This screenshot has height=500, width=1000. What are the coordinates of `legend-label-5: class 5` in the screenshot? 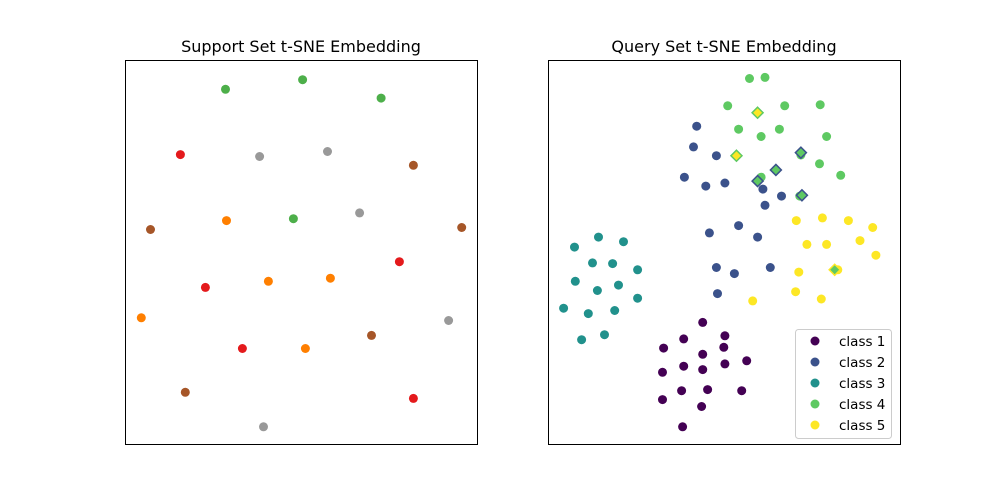 It's located at (862, 426).